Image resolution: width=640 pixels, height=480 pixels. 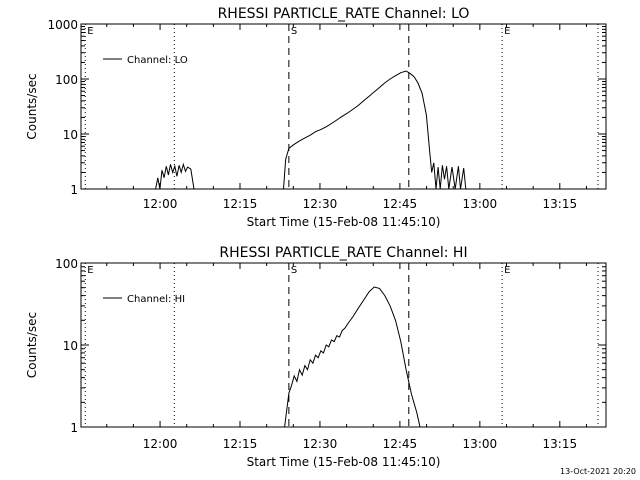 I want to click on footer-timestamp: 13-Oct-2021 20:20, so click(x=598, y=471).